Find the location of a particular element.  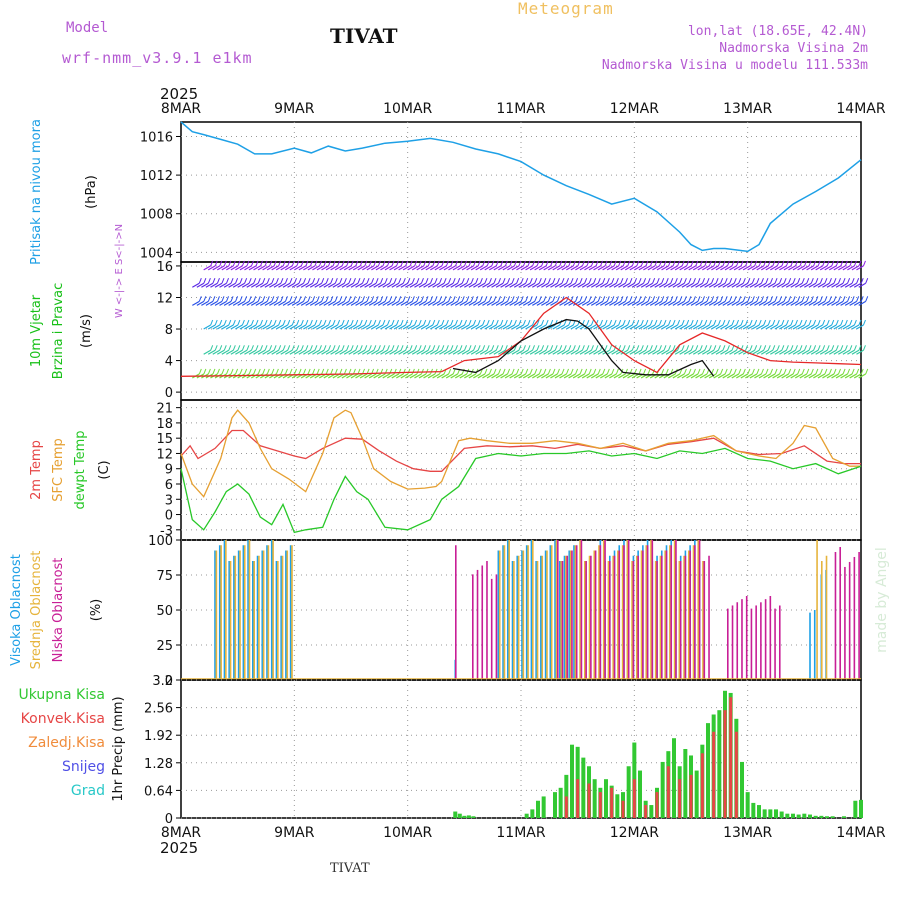

time-label-bottom: 10MAR is located at coordinates (407, 833).